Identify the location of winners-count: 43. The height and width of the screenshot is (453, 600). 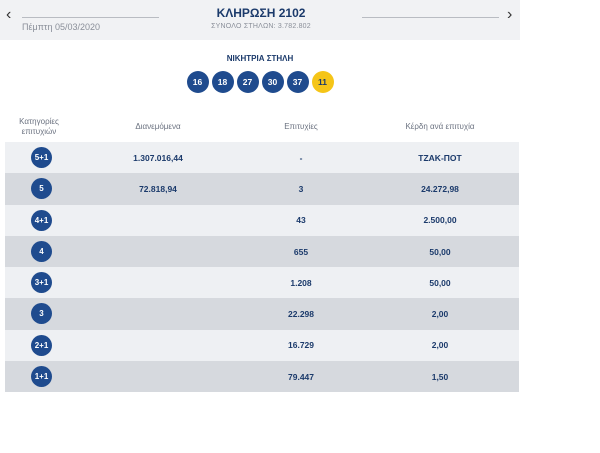
(301, 220).